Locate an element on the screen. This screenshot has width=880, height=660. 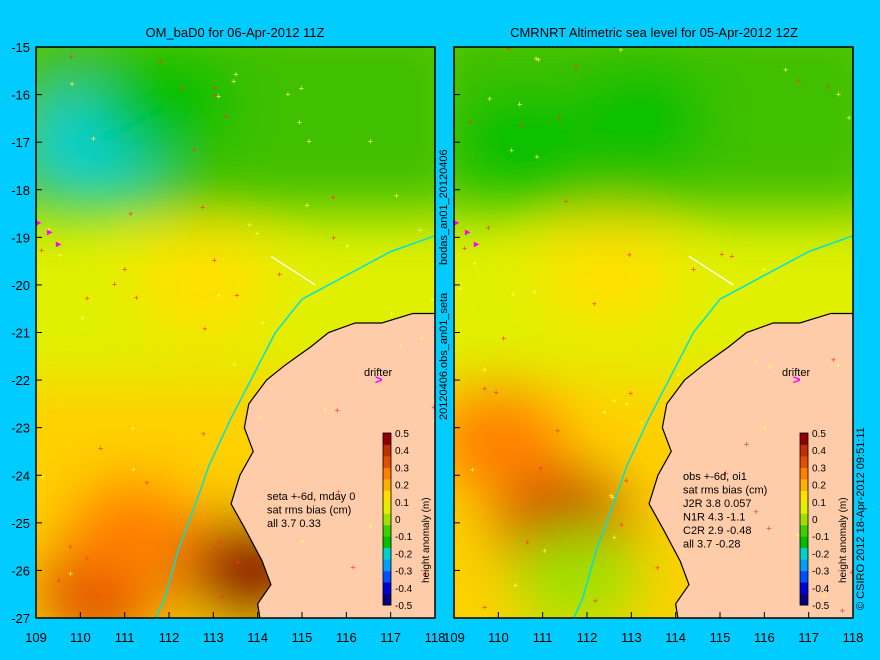
y-tick-label: -25 is located at coordinates (20, 523).